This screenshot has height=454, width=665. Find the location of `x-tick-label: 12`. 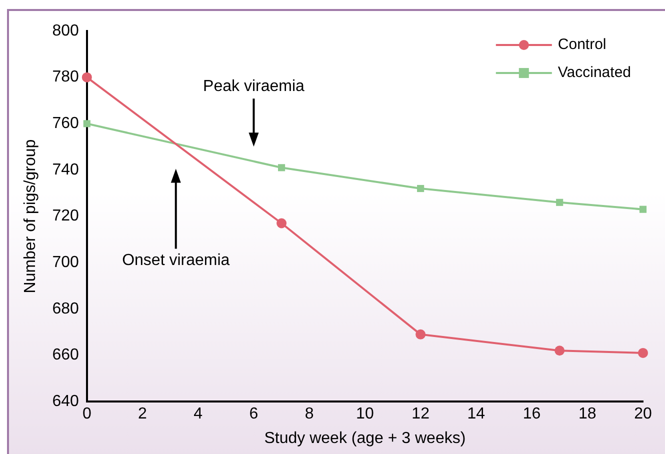

x-tick-label: 12 is located at coordinates (421, 414).